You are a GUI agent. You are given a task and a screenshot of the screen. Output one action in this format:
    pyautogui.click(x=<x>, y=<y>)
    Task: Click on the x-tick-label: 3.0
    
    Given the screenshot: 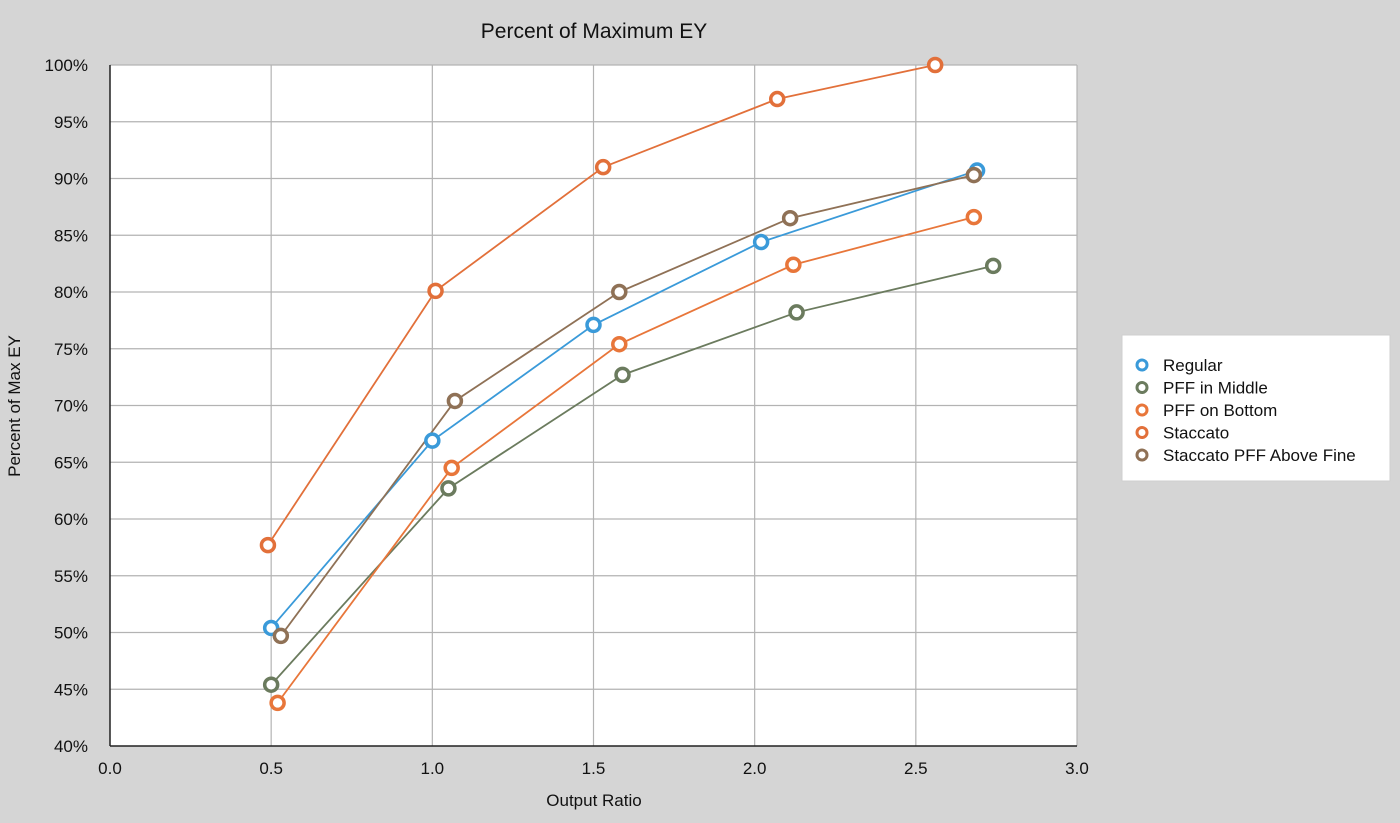 What is the action you would take?
    pyautogui.click(x=1077, y=768)
    